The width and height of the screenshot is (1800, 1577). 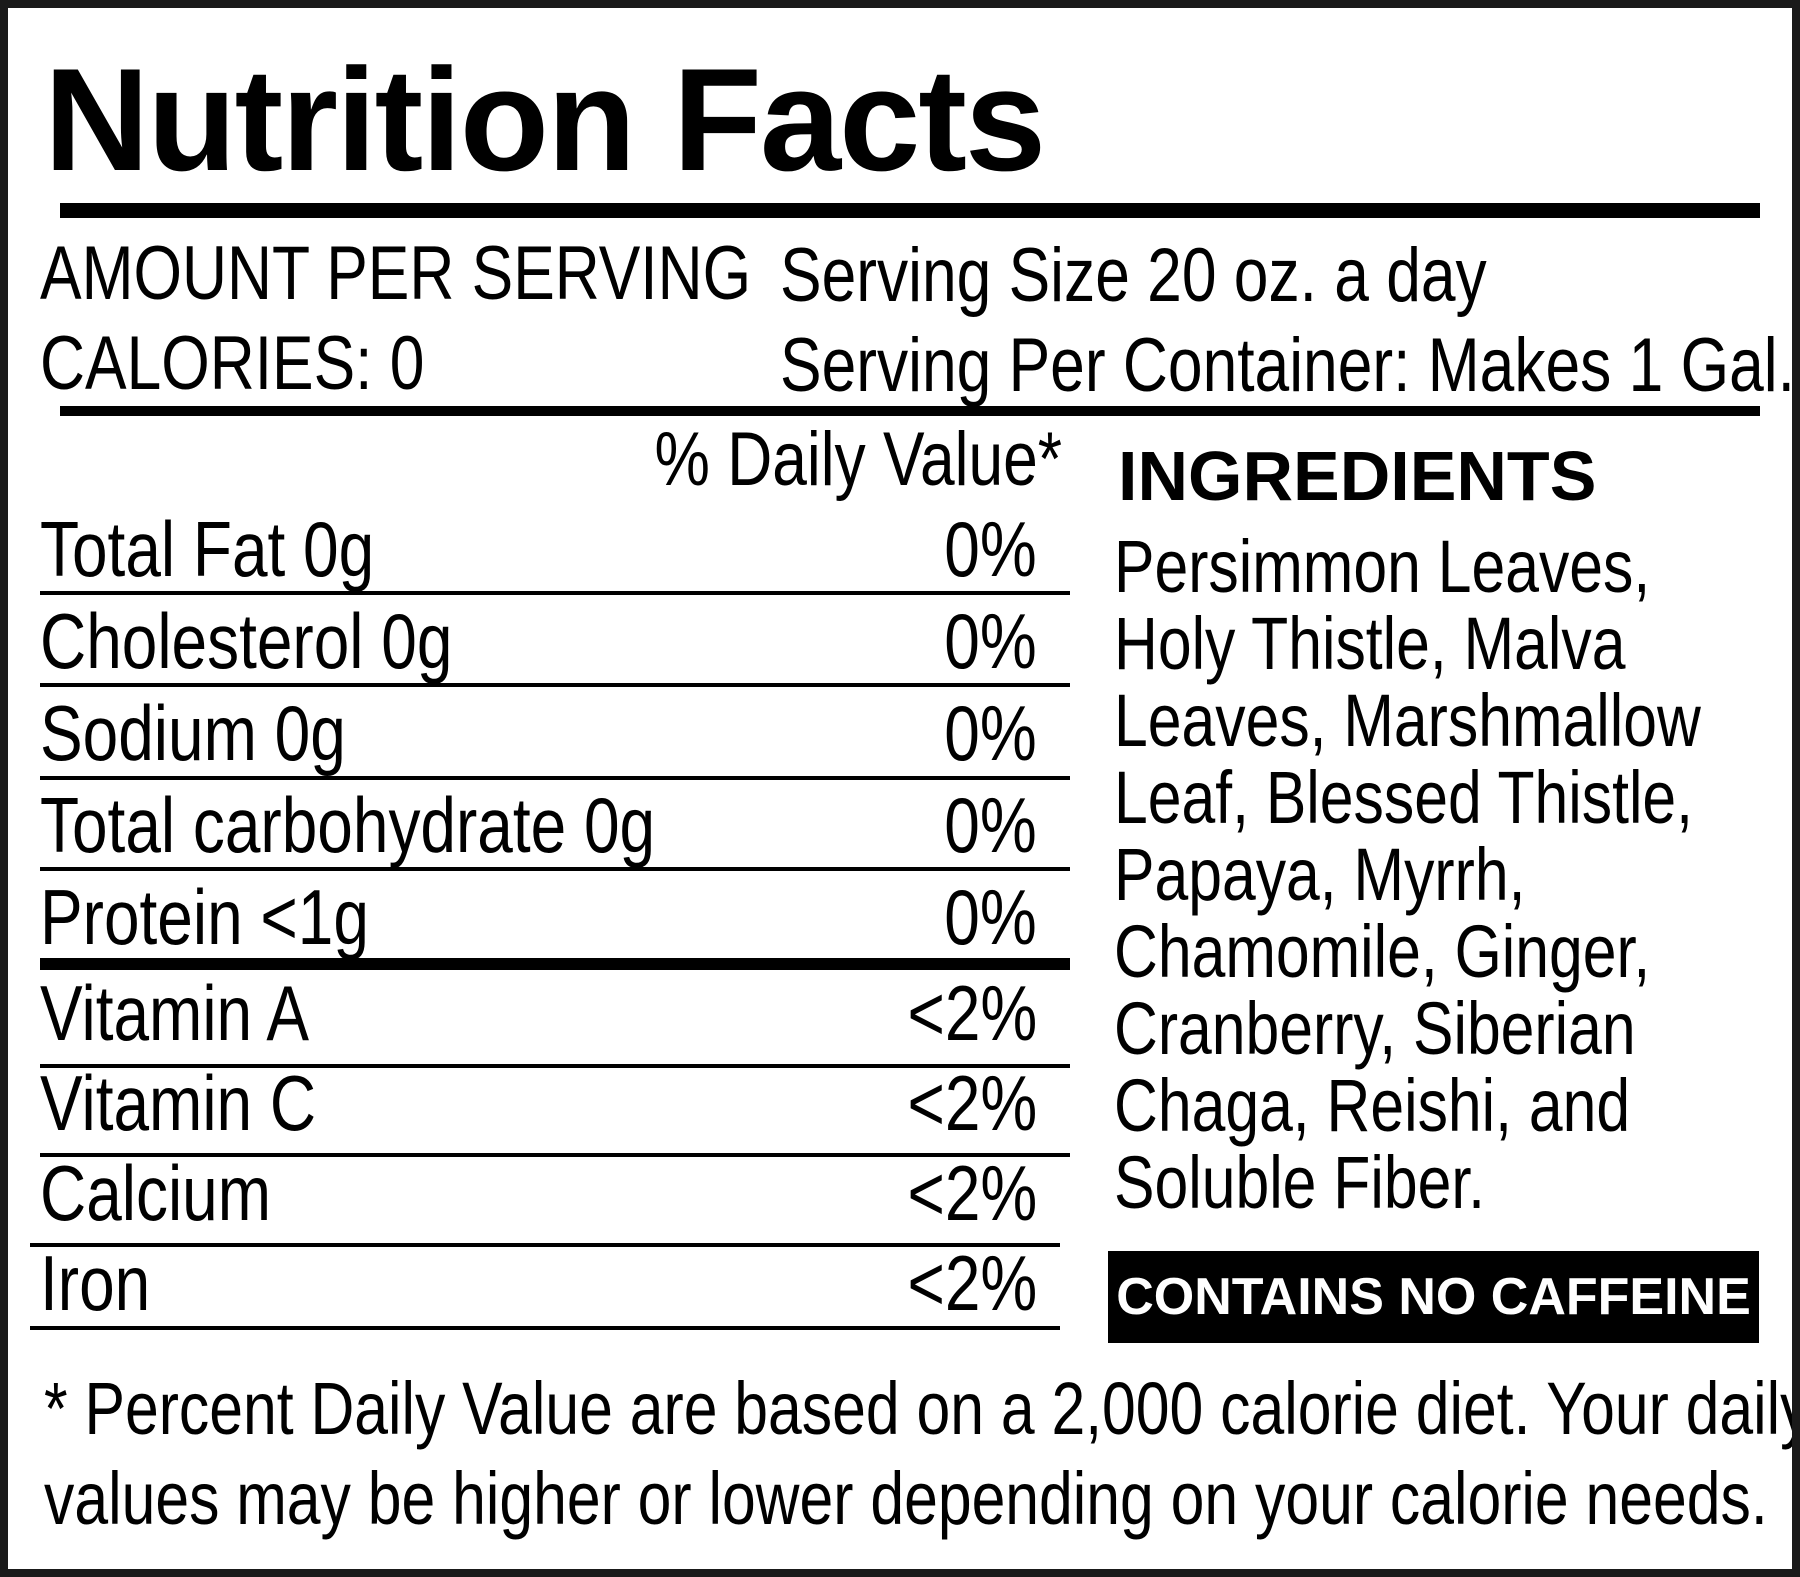 What do you see at coordinates (156, 1193) in the screenshot?
I see `nutrient-label: Calcium` at bounding box center [156, 1193].